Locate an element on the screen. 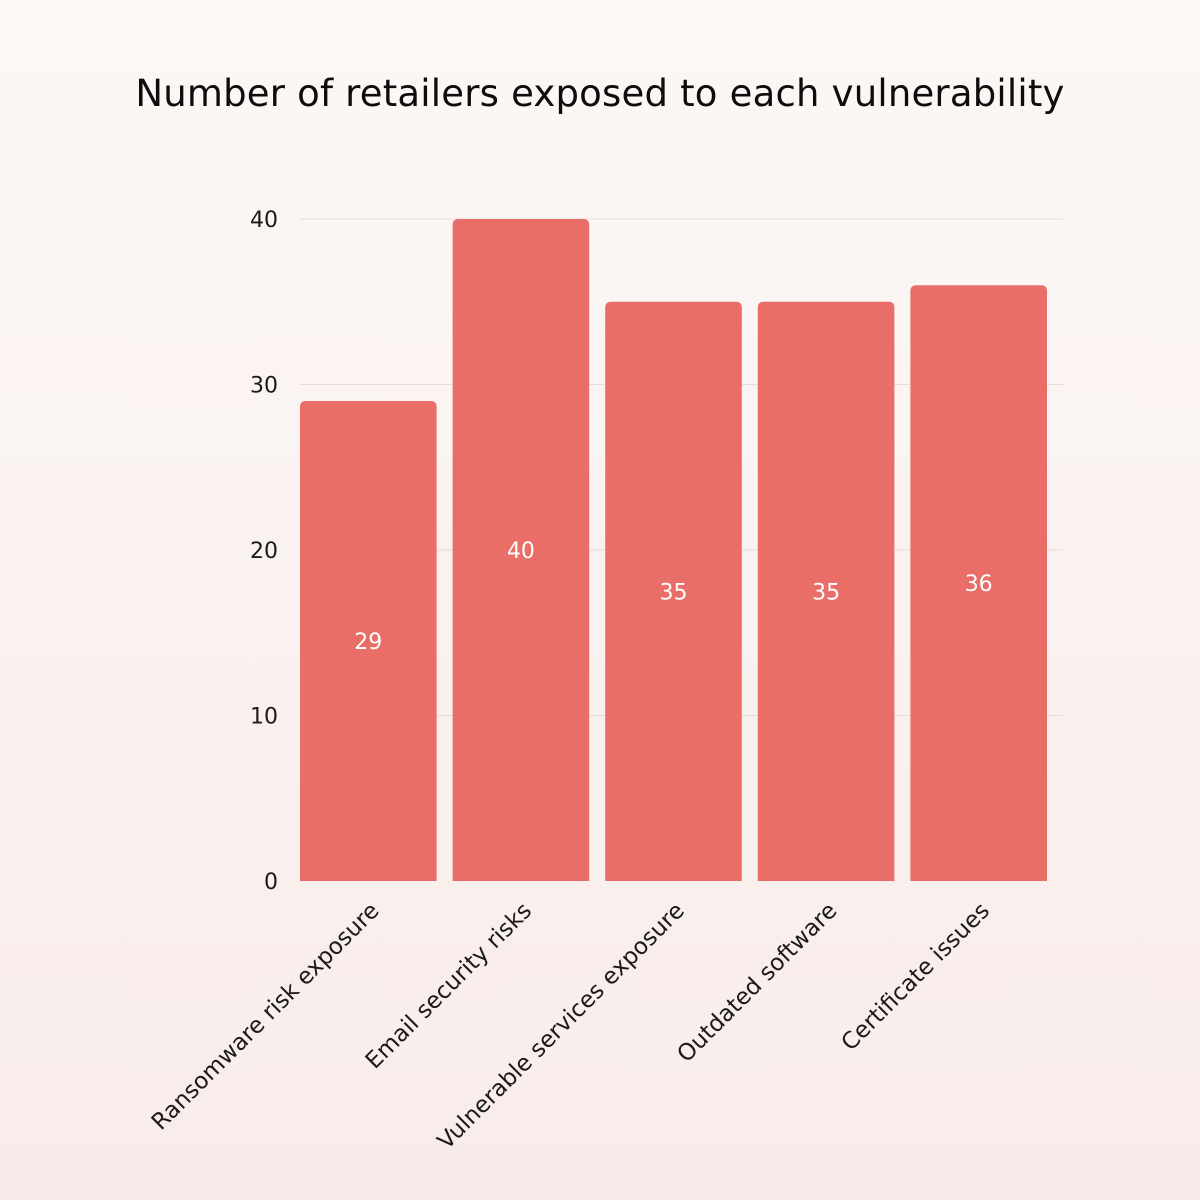 The width and height of the screenshot is (1200, 1200). bar-value-label: 40 is located at coordinates (521, 551).